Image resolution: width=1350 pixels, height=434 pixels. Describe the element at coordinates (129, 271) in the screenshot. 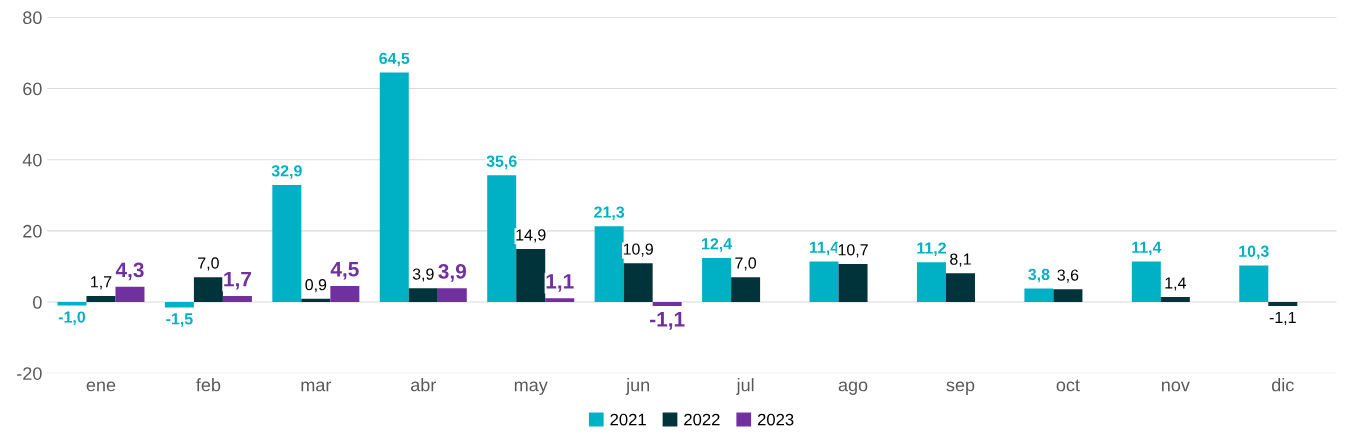

I see `data-label: 4,3` at that location.